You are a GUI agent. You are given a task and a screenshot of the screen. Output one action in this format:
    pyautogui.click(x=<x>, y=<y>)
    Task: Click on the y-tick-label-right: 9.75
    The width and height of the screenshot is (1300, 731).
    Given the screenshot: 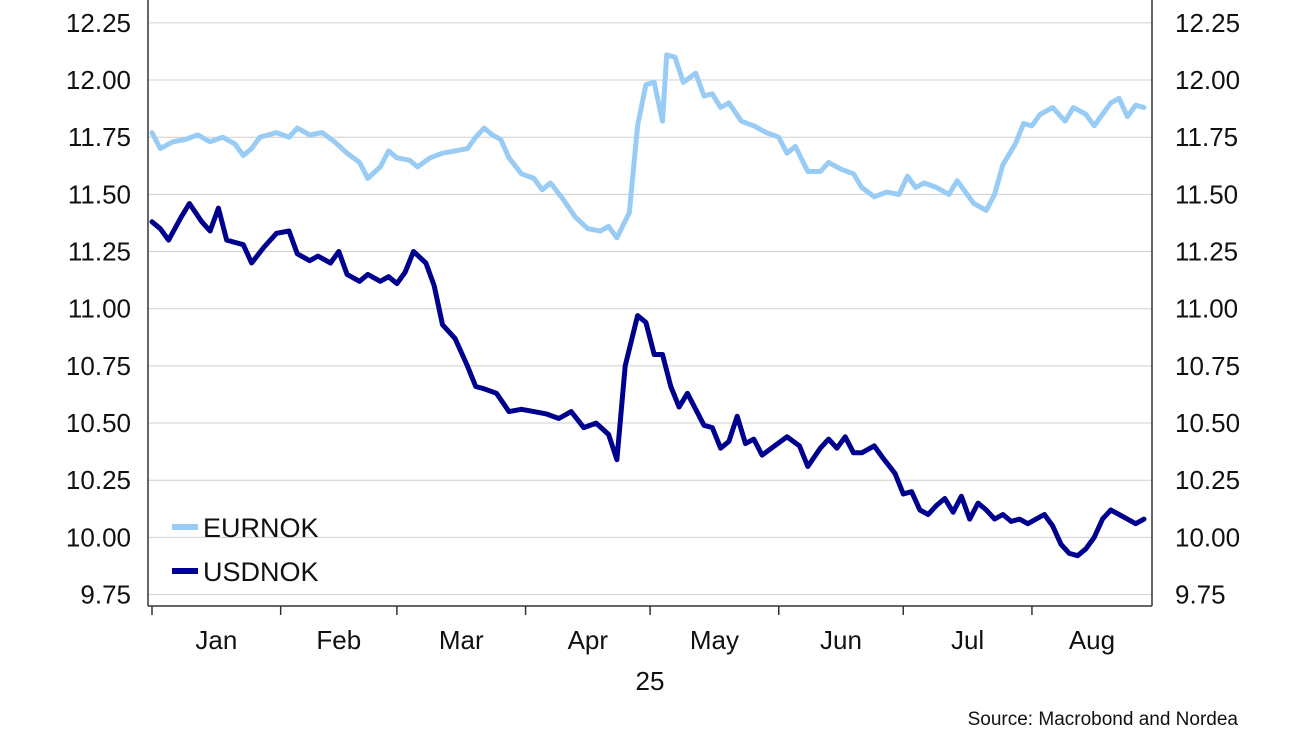 What is the action you would take?
    pyautogui.click(x=1200, y=595)
    